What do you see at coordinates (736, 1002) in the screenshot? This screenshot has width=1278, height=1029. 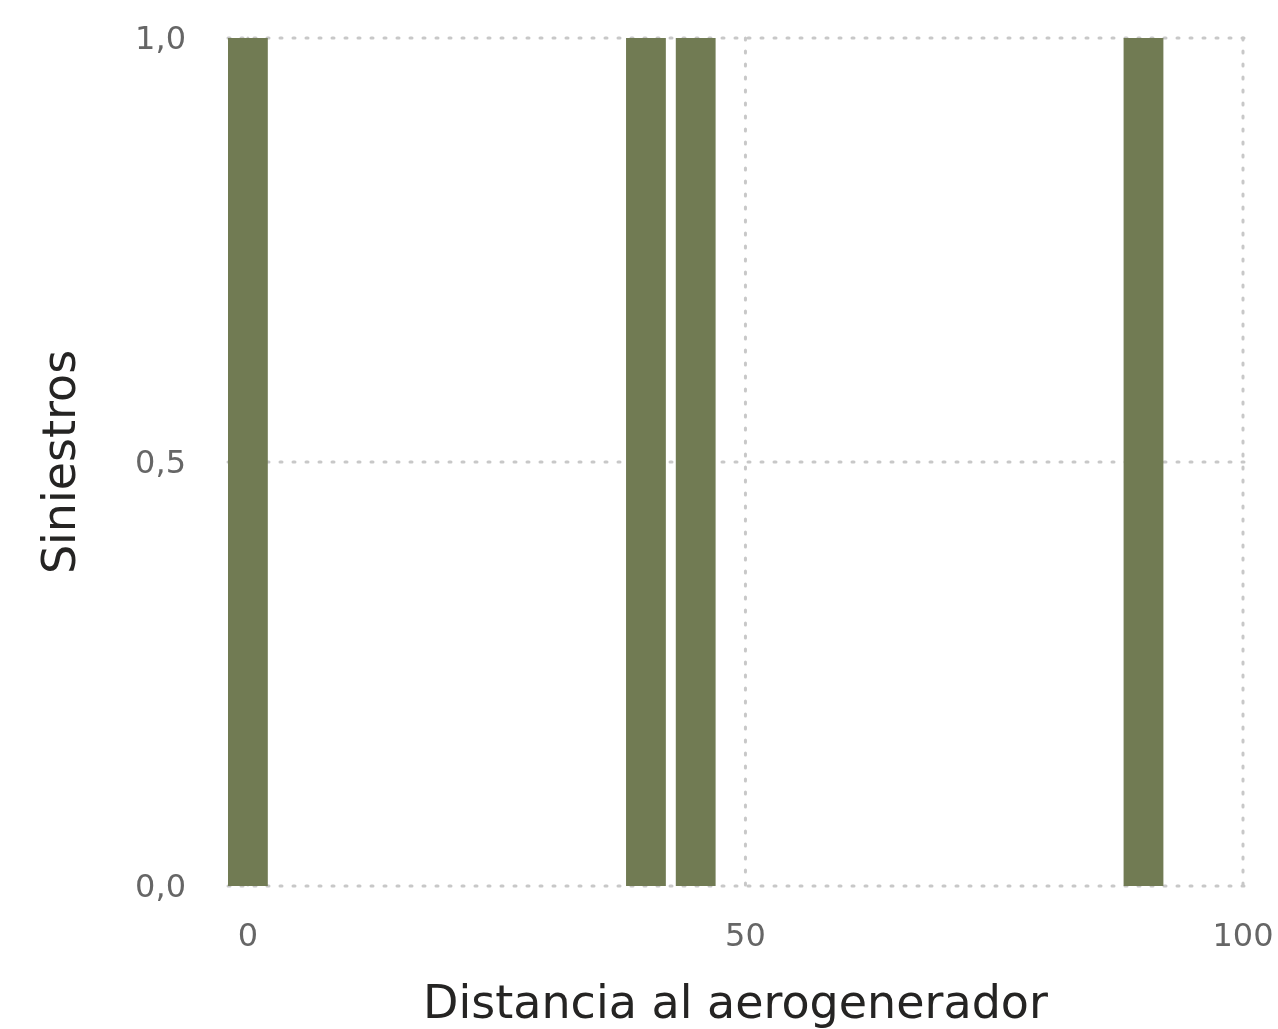 I see `x-axis-title: Distancia al aerogenerador` at bounding box center [736, 1002].